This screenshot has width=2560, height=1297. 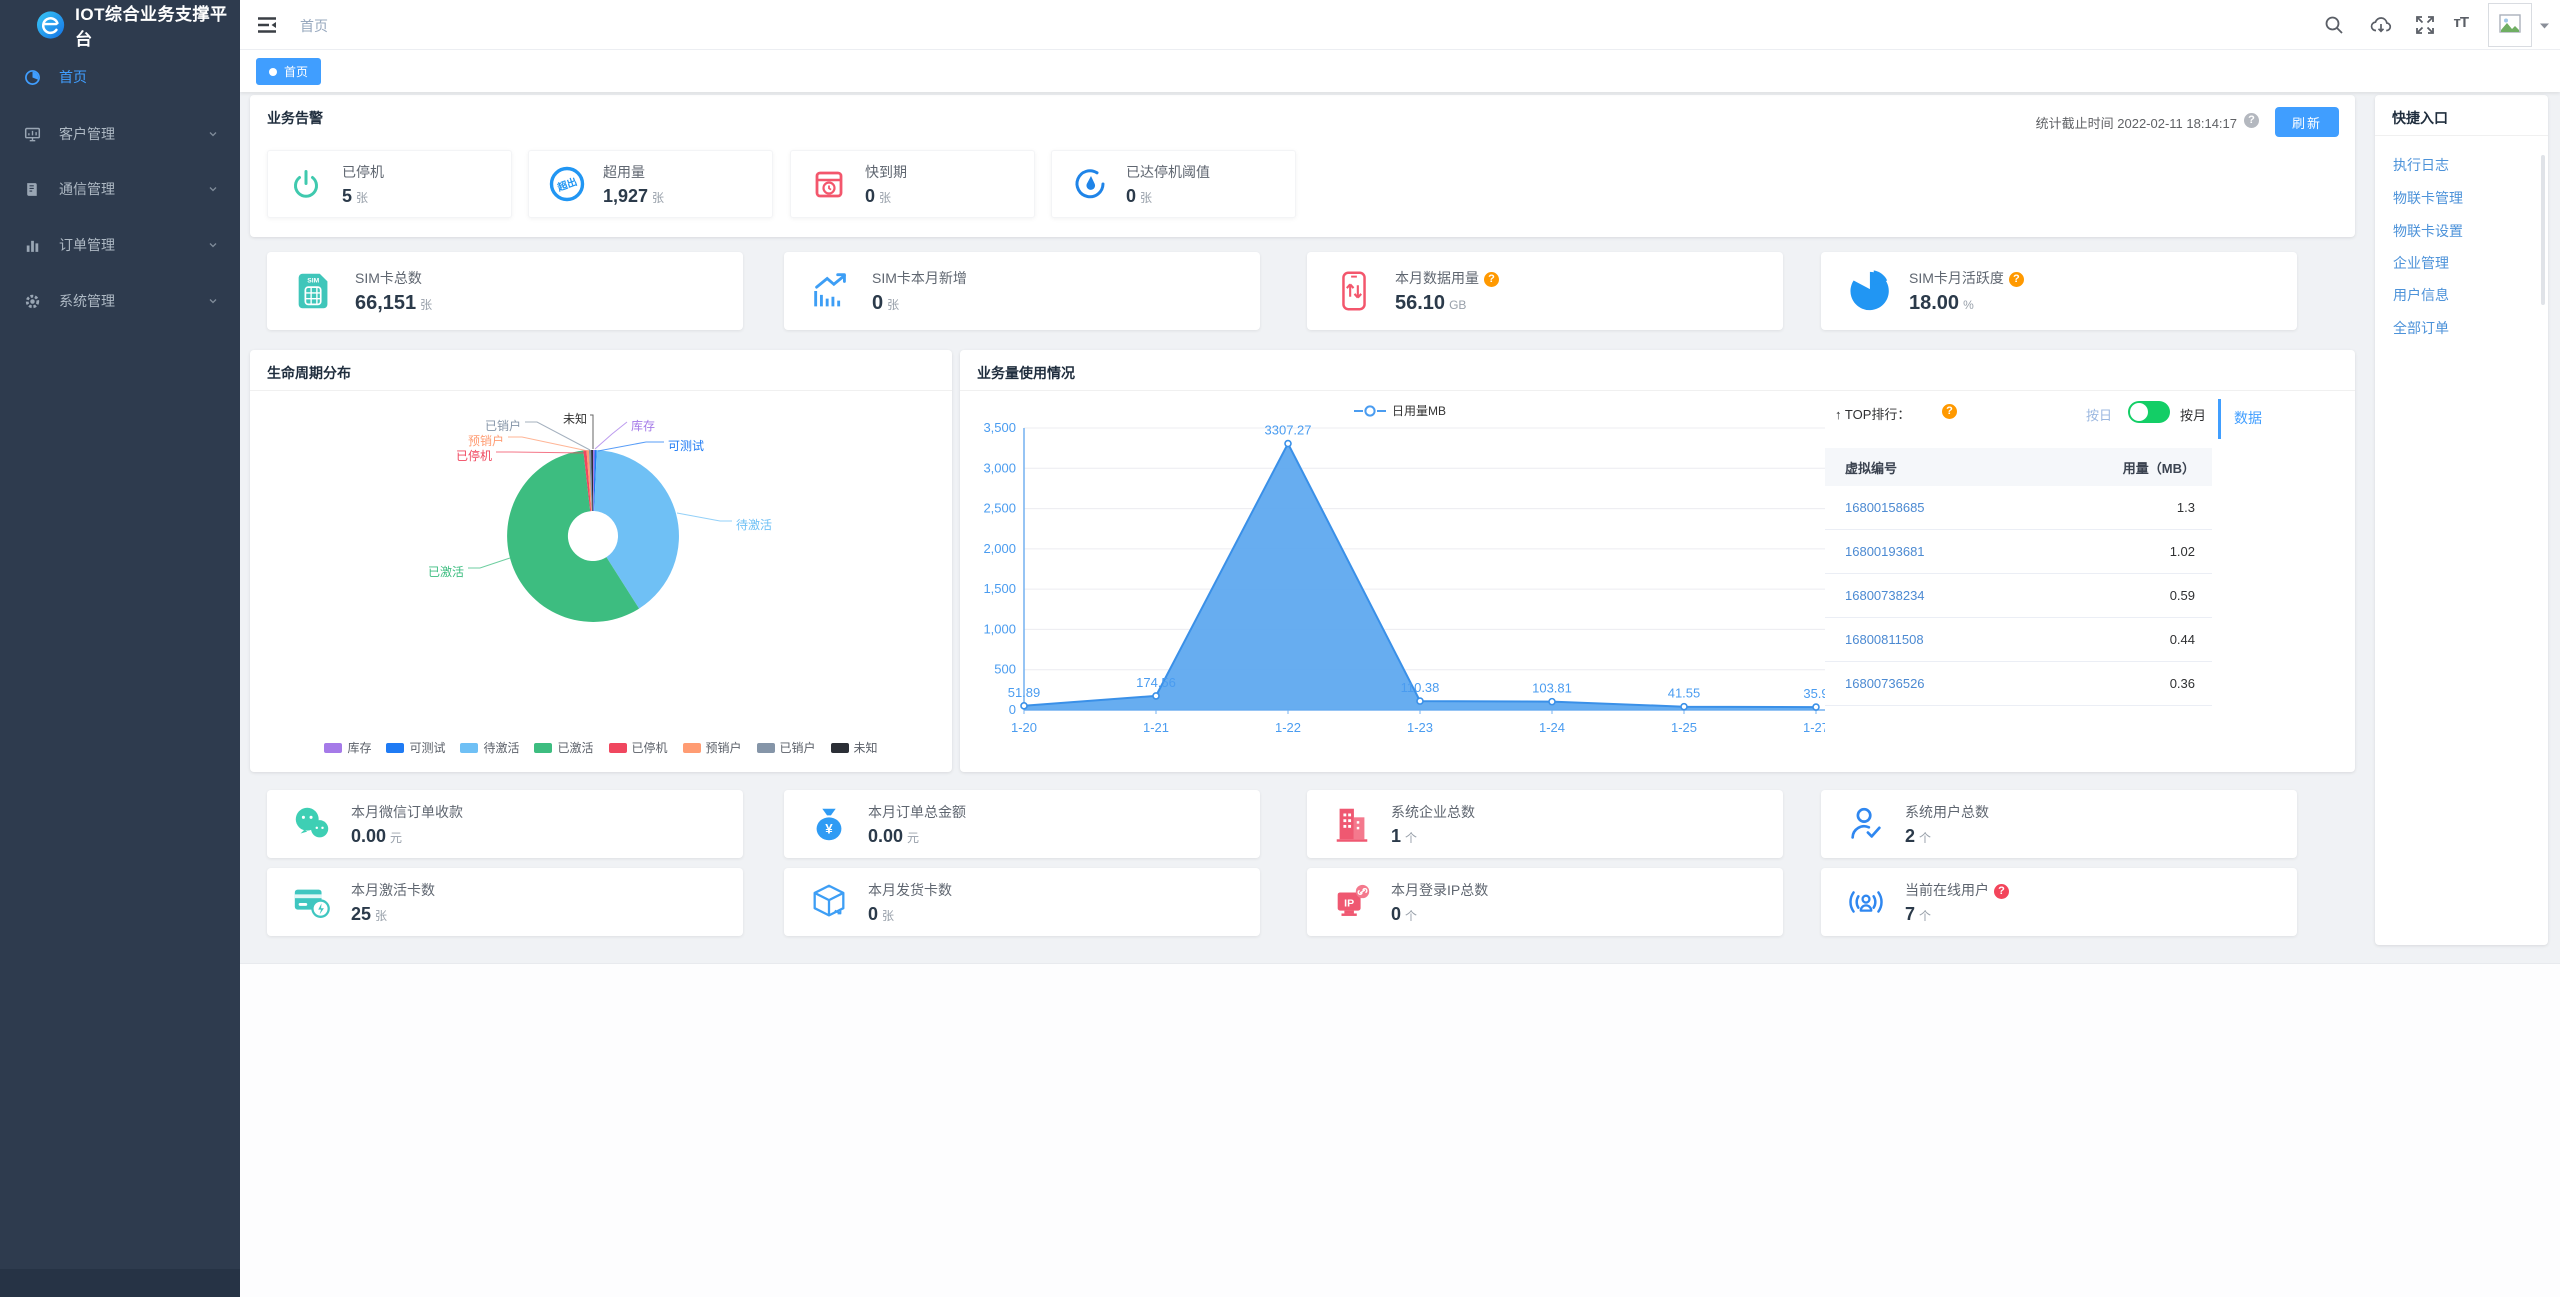 I want to click on legend-item: 已激活, so click(x=564, y=747).